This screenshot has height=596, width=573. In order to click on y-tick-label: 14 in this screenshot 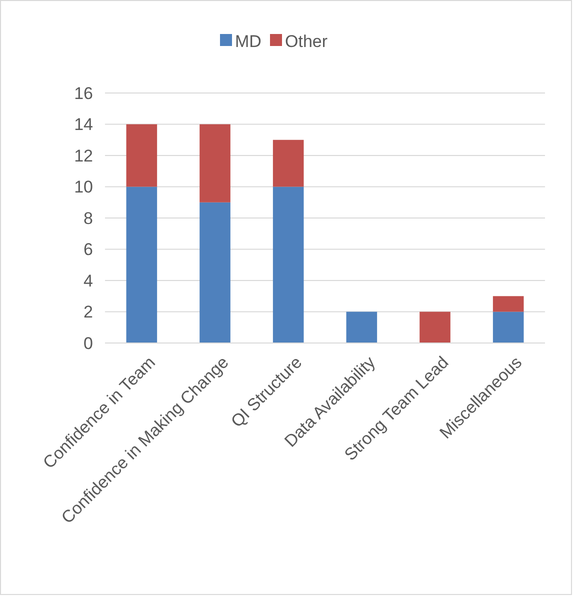, I will do `click(83, 124)`.